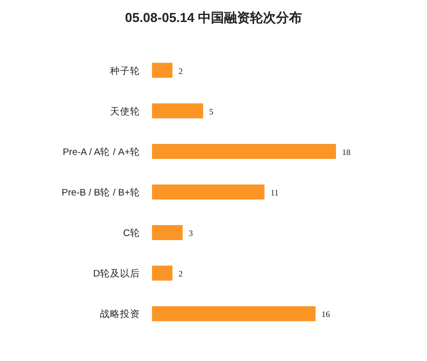 Image resolution: width=427 pixels, height=361 pixels. What do you see at coordinates (125, 70) in the screenshot?
I see `y-tick-label: 种子轮` at bounding box center [125, 70].